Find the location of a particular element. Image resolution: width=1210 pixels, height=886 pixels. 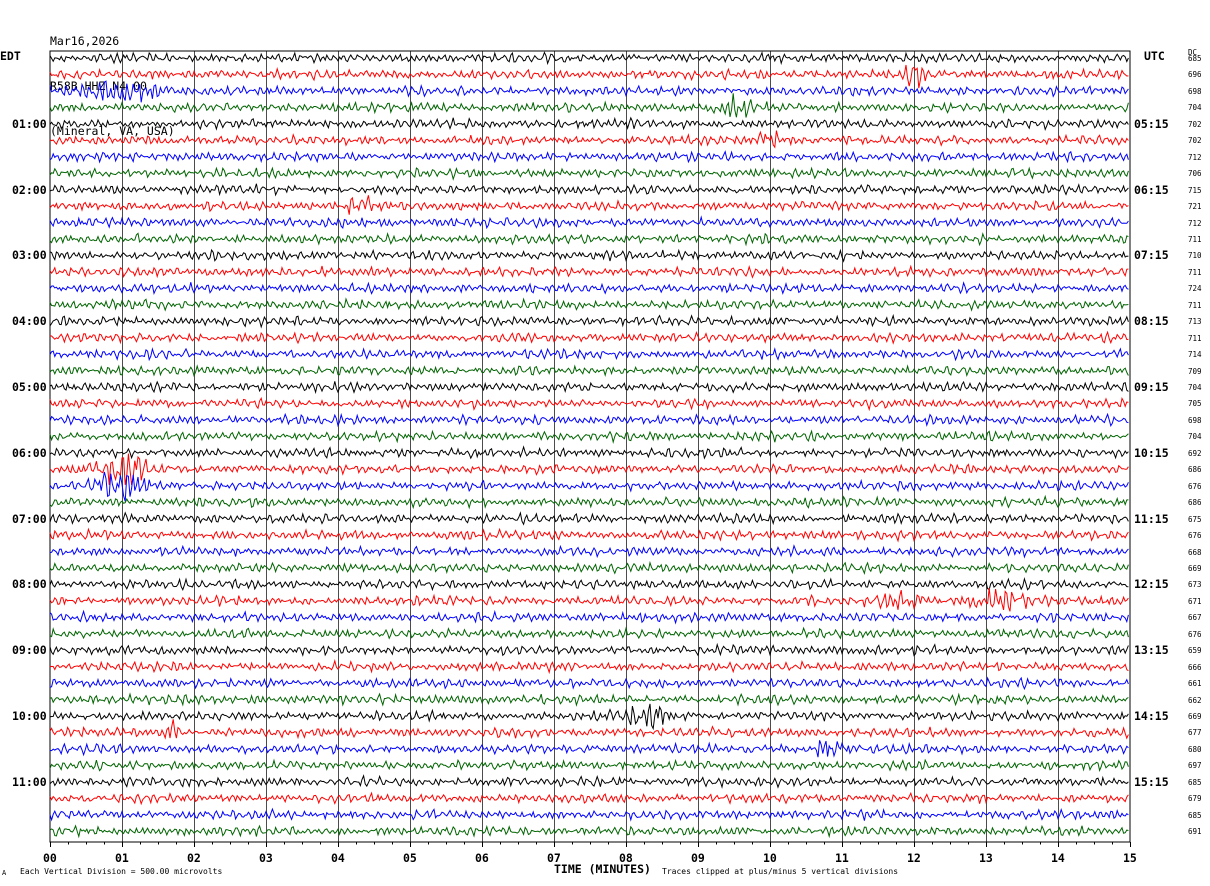

left-hour-label: 03:00 is located at coordinates (29, 255).